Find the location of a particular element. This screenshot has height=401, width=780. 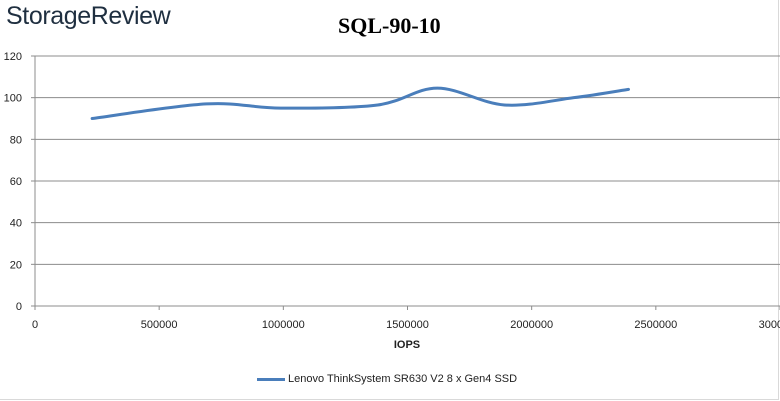

y-tick-label: 120 is located at coordinates (13, 57).